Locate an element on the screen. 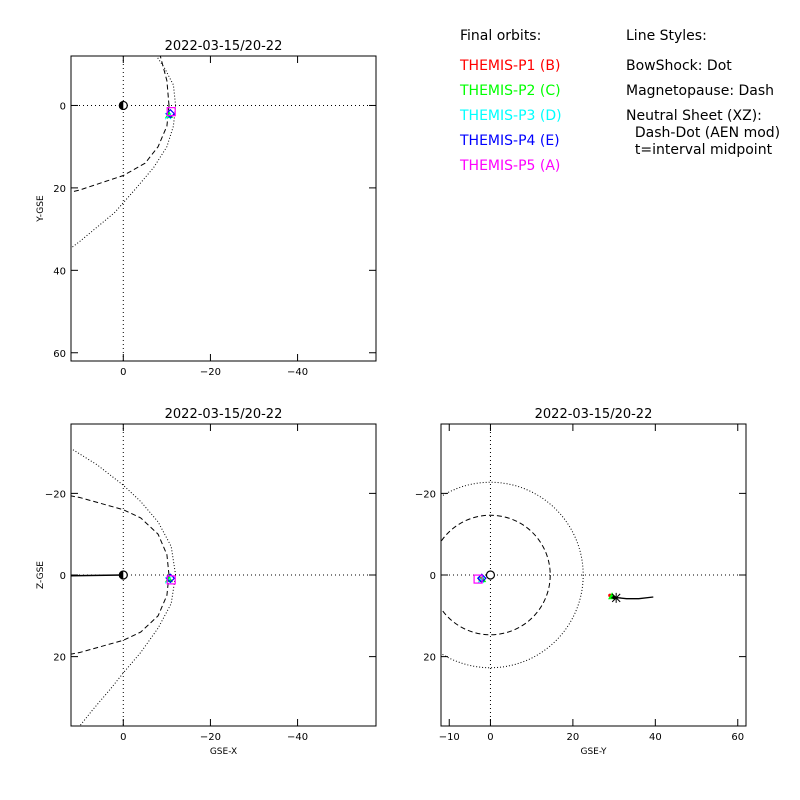 The height and width of the screenshot is (800, 800). x-tick-label: −10 is located at coordinates (449, 737).